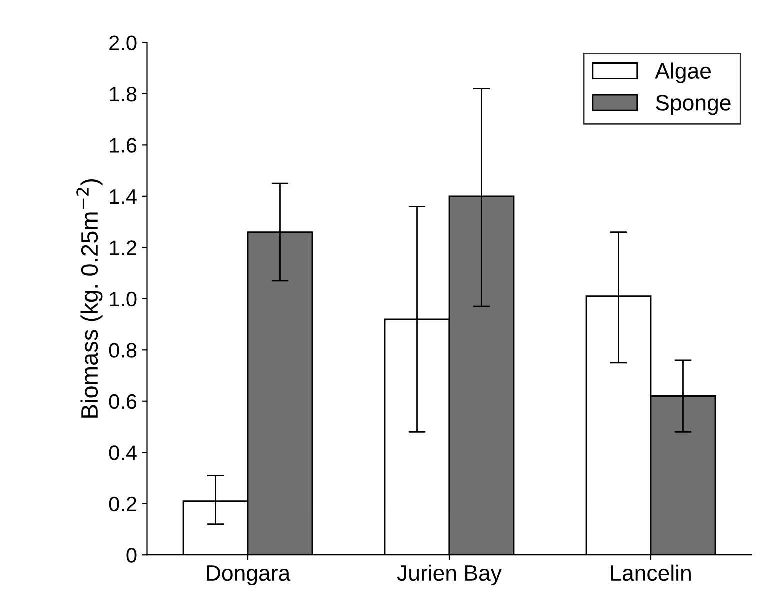  Describe the element at coordinates (123, 94) in the screenshot. I see `y-tick-label: 1.8` at that location.